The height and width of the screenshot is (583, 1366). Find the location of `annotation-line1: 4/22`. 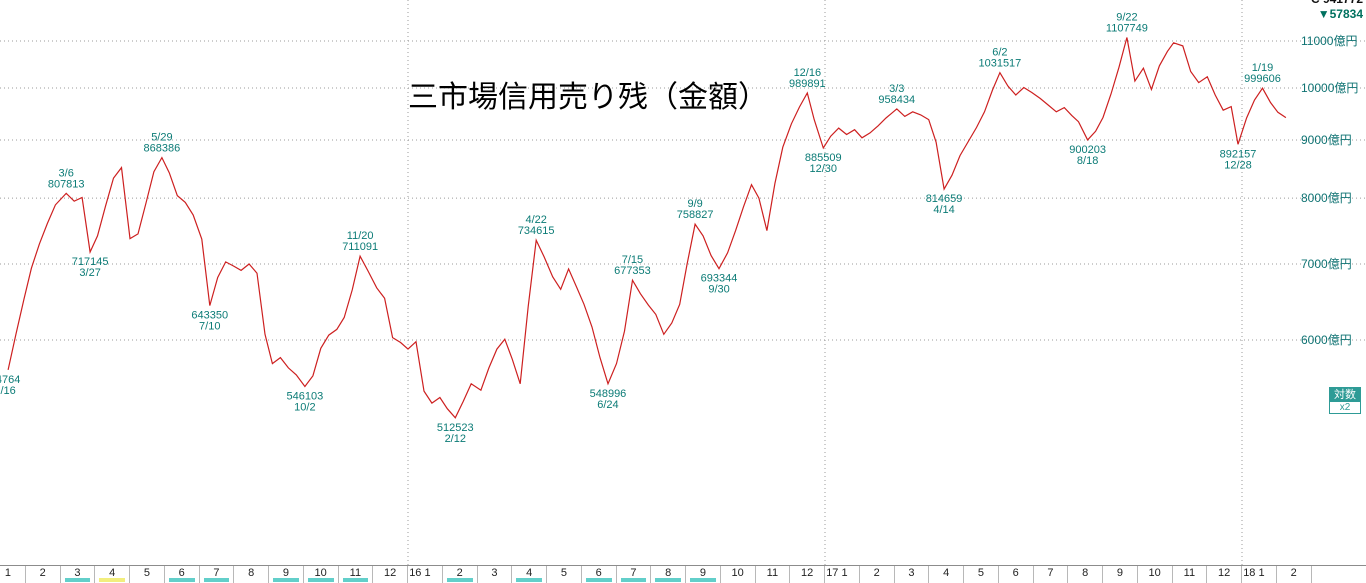

annotation-line1: 4/22 is located at coordinates (535, 220).